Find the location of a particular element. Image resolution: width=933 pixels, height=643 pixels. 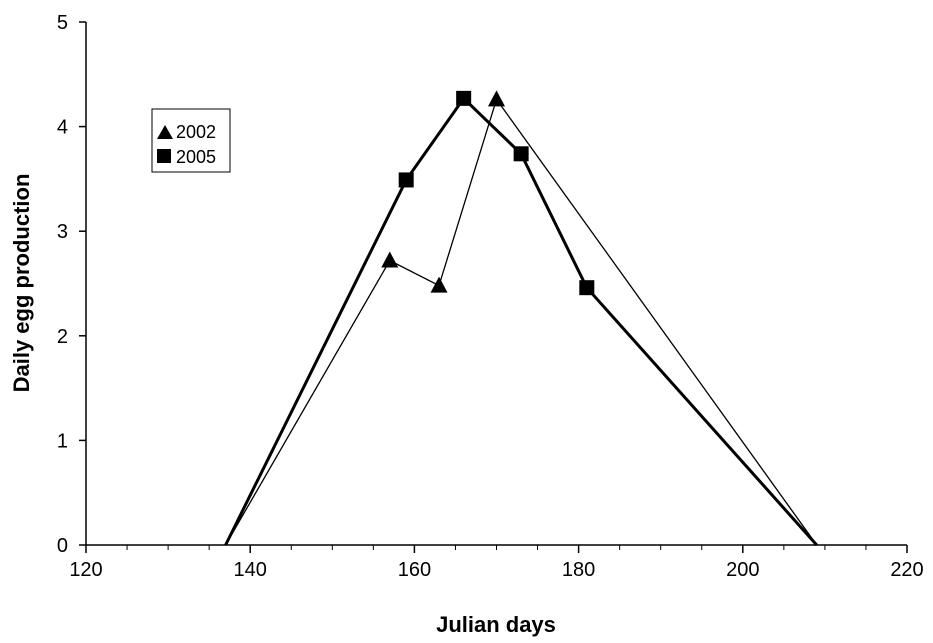

legend-label-2005: 2005 is located at coordinates (196, 157).